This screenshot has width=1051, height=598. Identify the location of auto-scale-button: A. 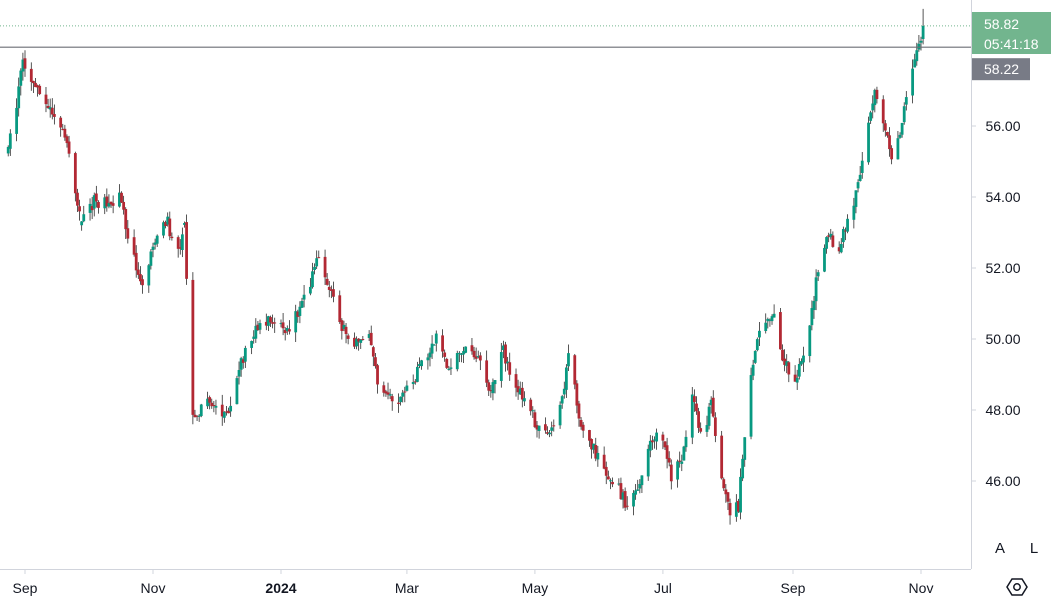
(1000, 548).